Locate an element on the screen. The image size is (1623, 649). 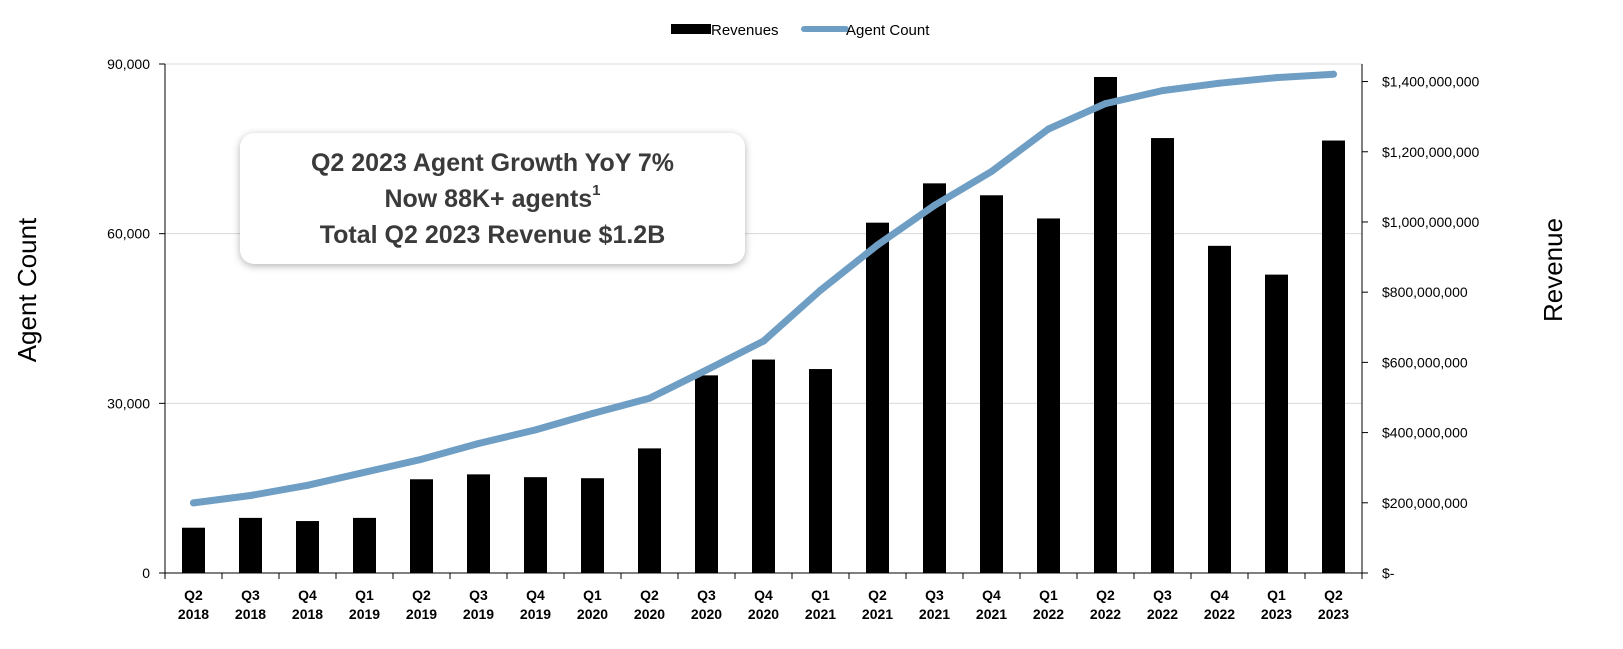
x-tick-label-quarter-13: Q3 is located at coordinates (934, 595).